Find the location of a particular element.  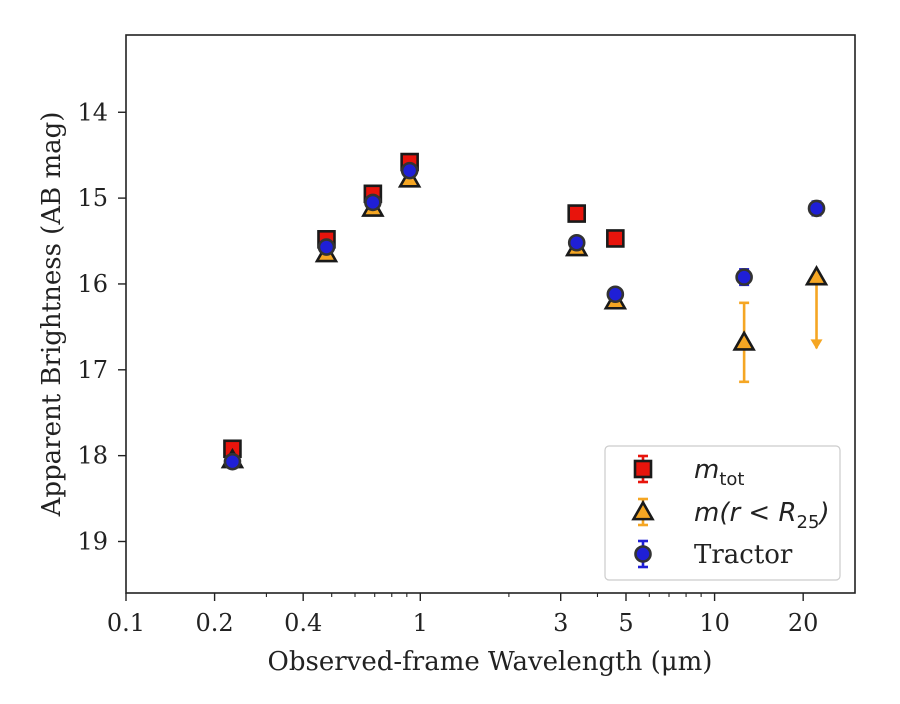

y-tick-label: 16 is located at coordinates (92, 284).